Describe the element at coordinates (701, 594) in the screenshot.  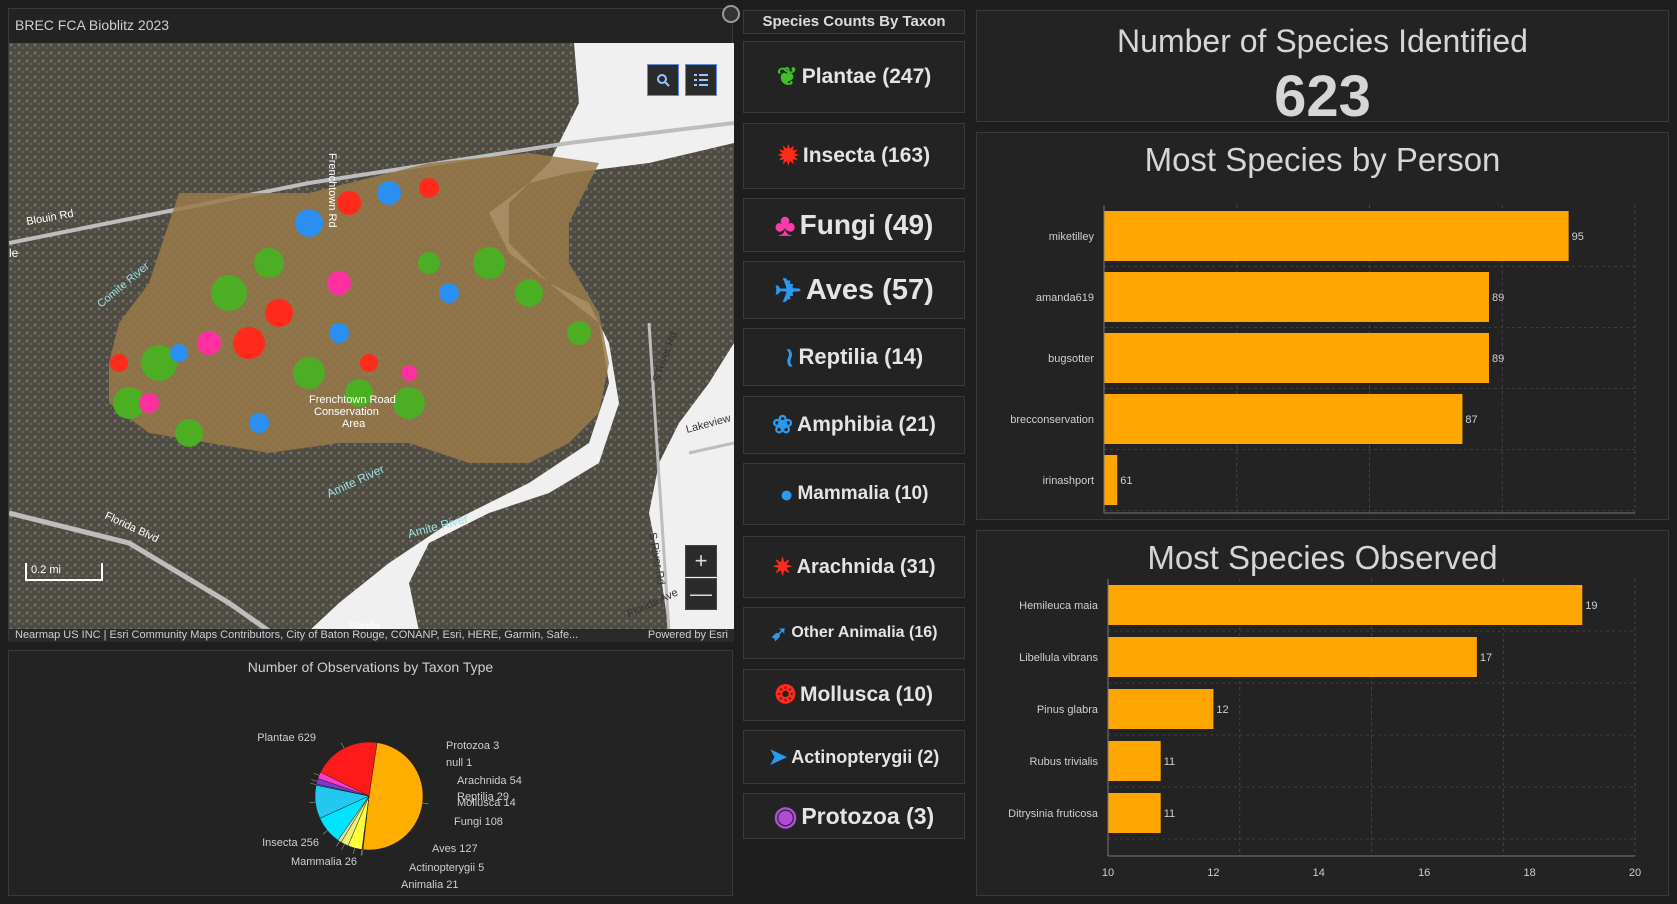
I see `zoom-out-button: —` at that location.